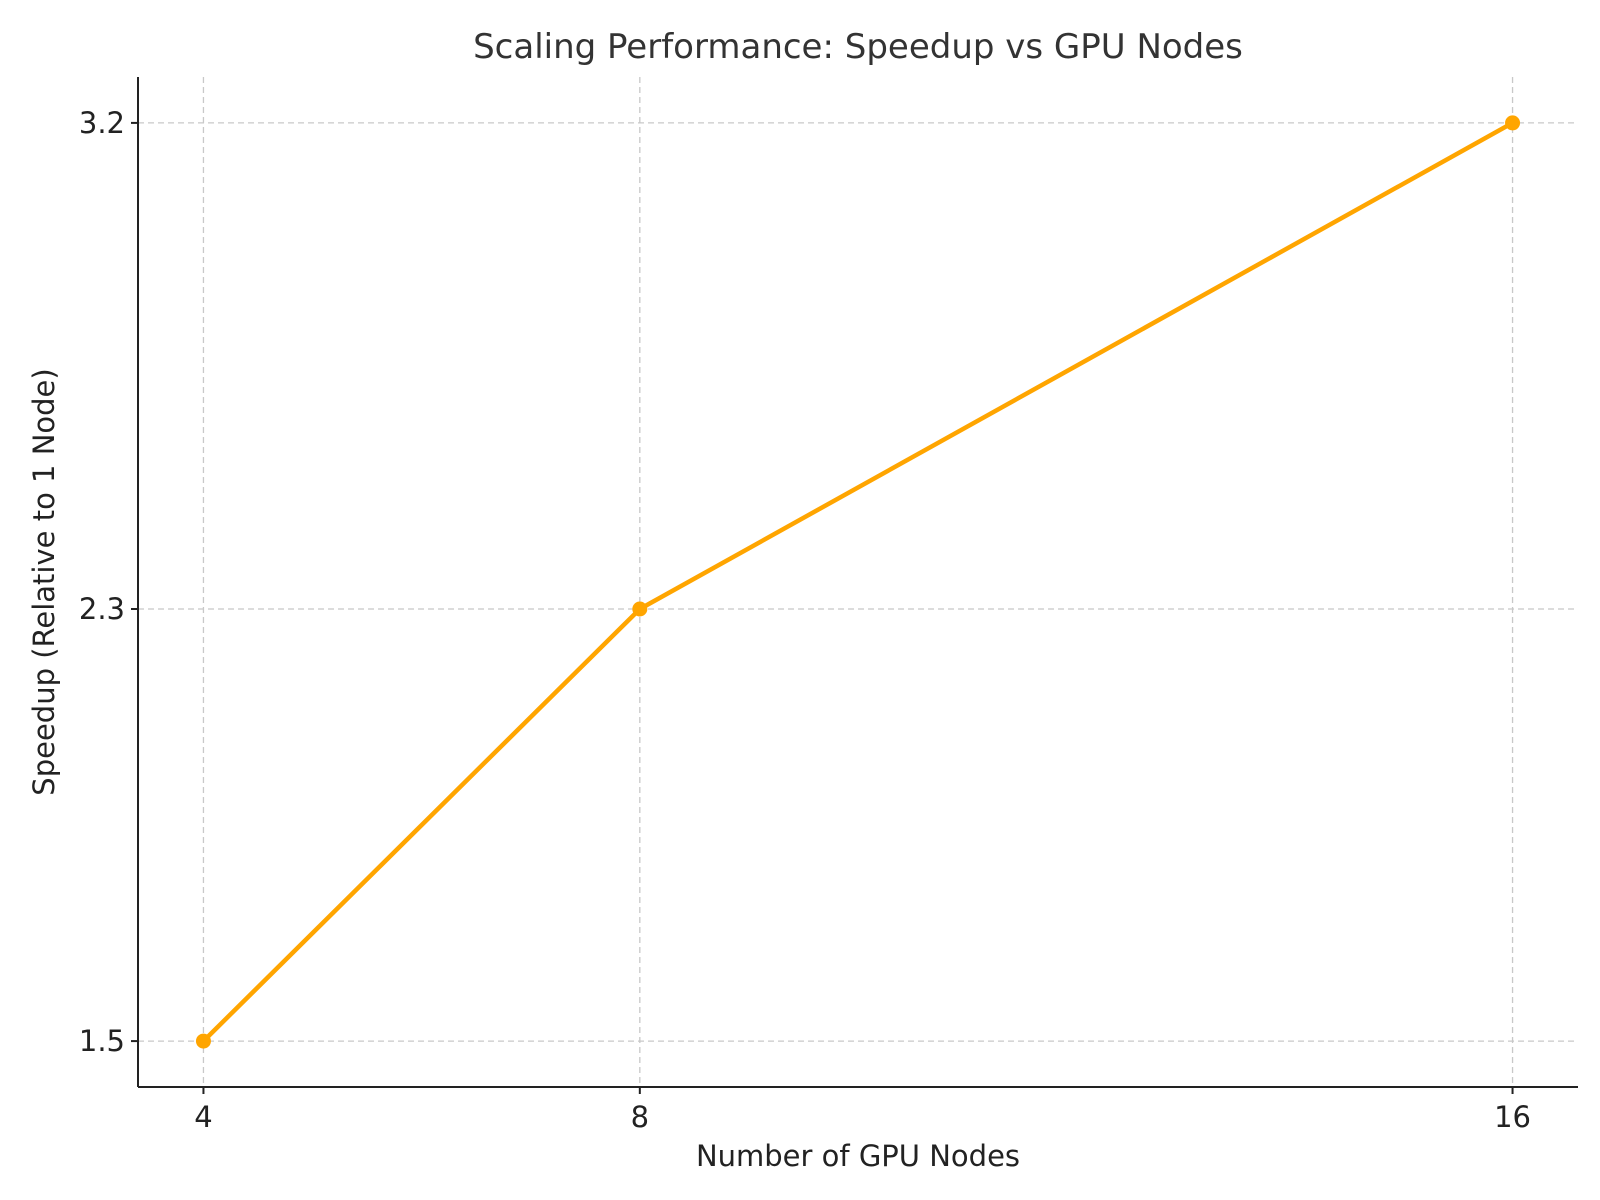 The image size is (1600, 1200). I want to click on y-tick-label: 1.5, so click(102, 1041).